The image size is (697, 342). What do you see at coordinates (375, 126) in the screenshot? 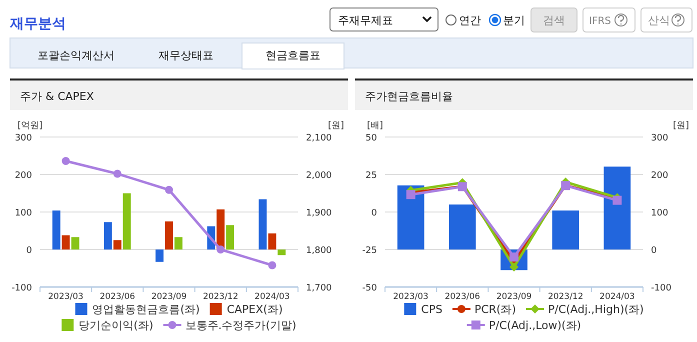
I see `y-axis-title: [배]` at bounding box center [375, 126].